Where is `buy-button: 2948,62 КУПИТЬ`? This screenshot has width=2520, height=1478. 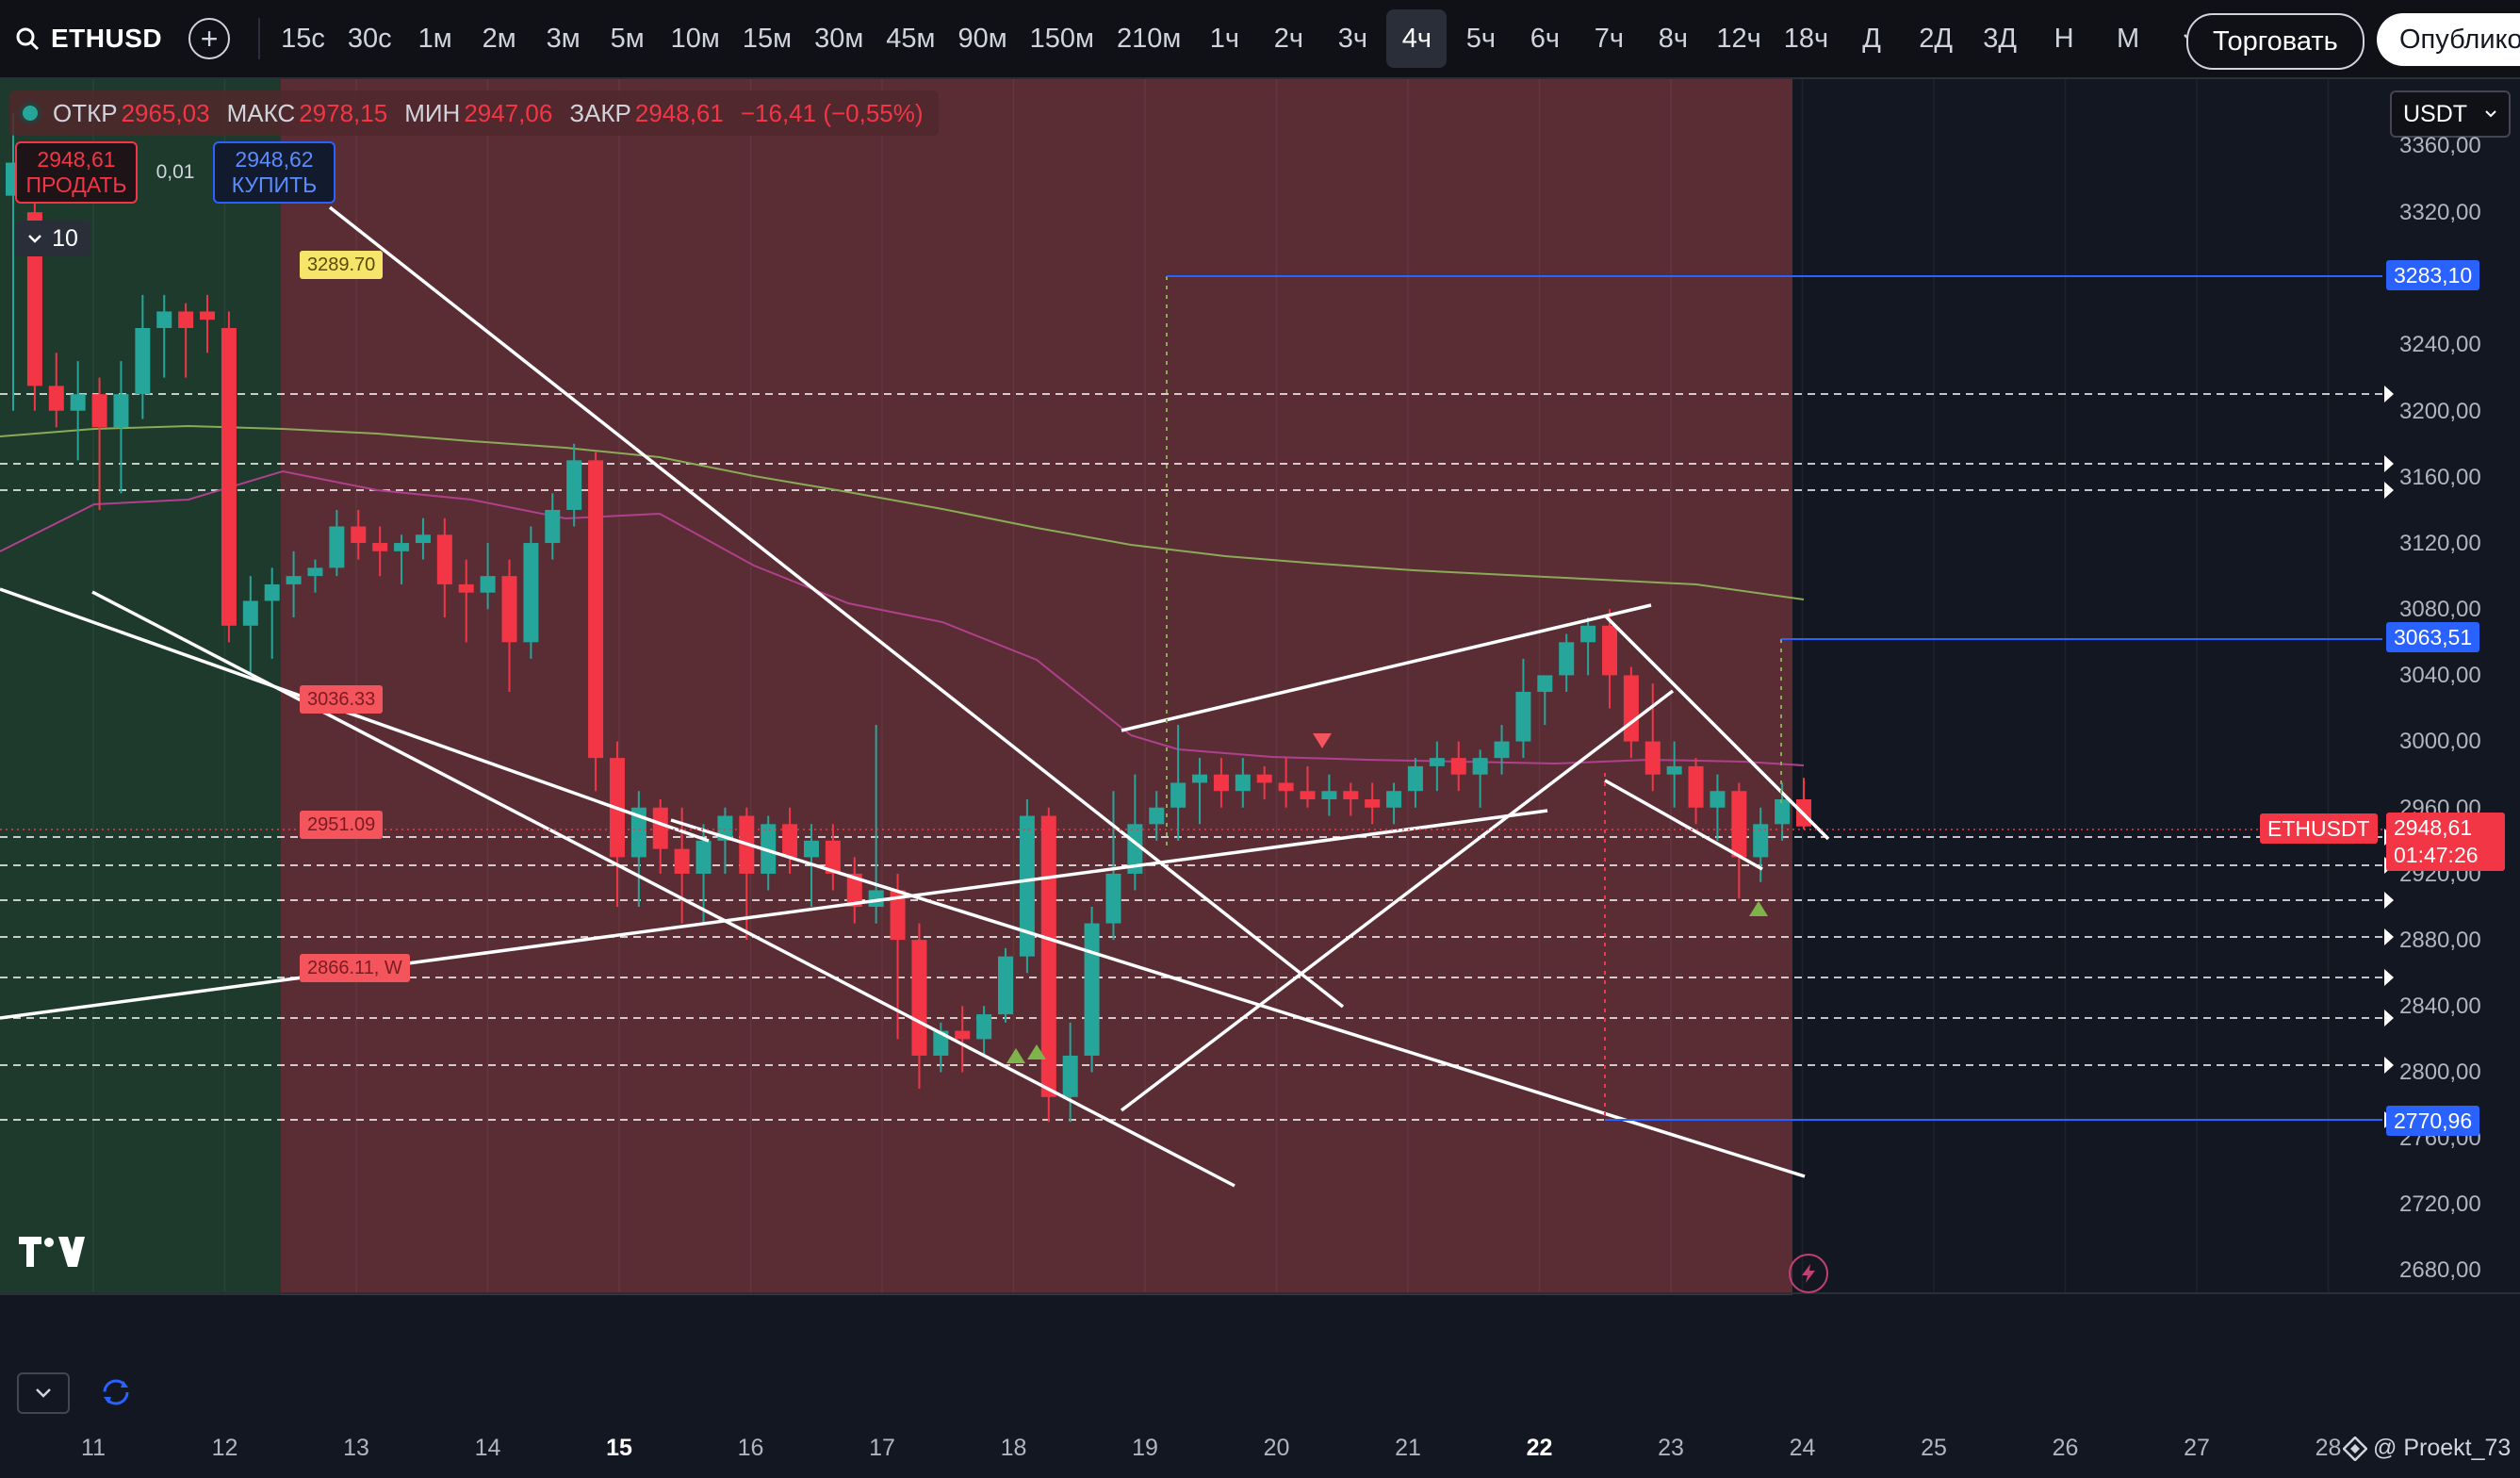
buy-button: 2948,62 КУПИТЬ is located at coordinates (274, 172).